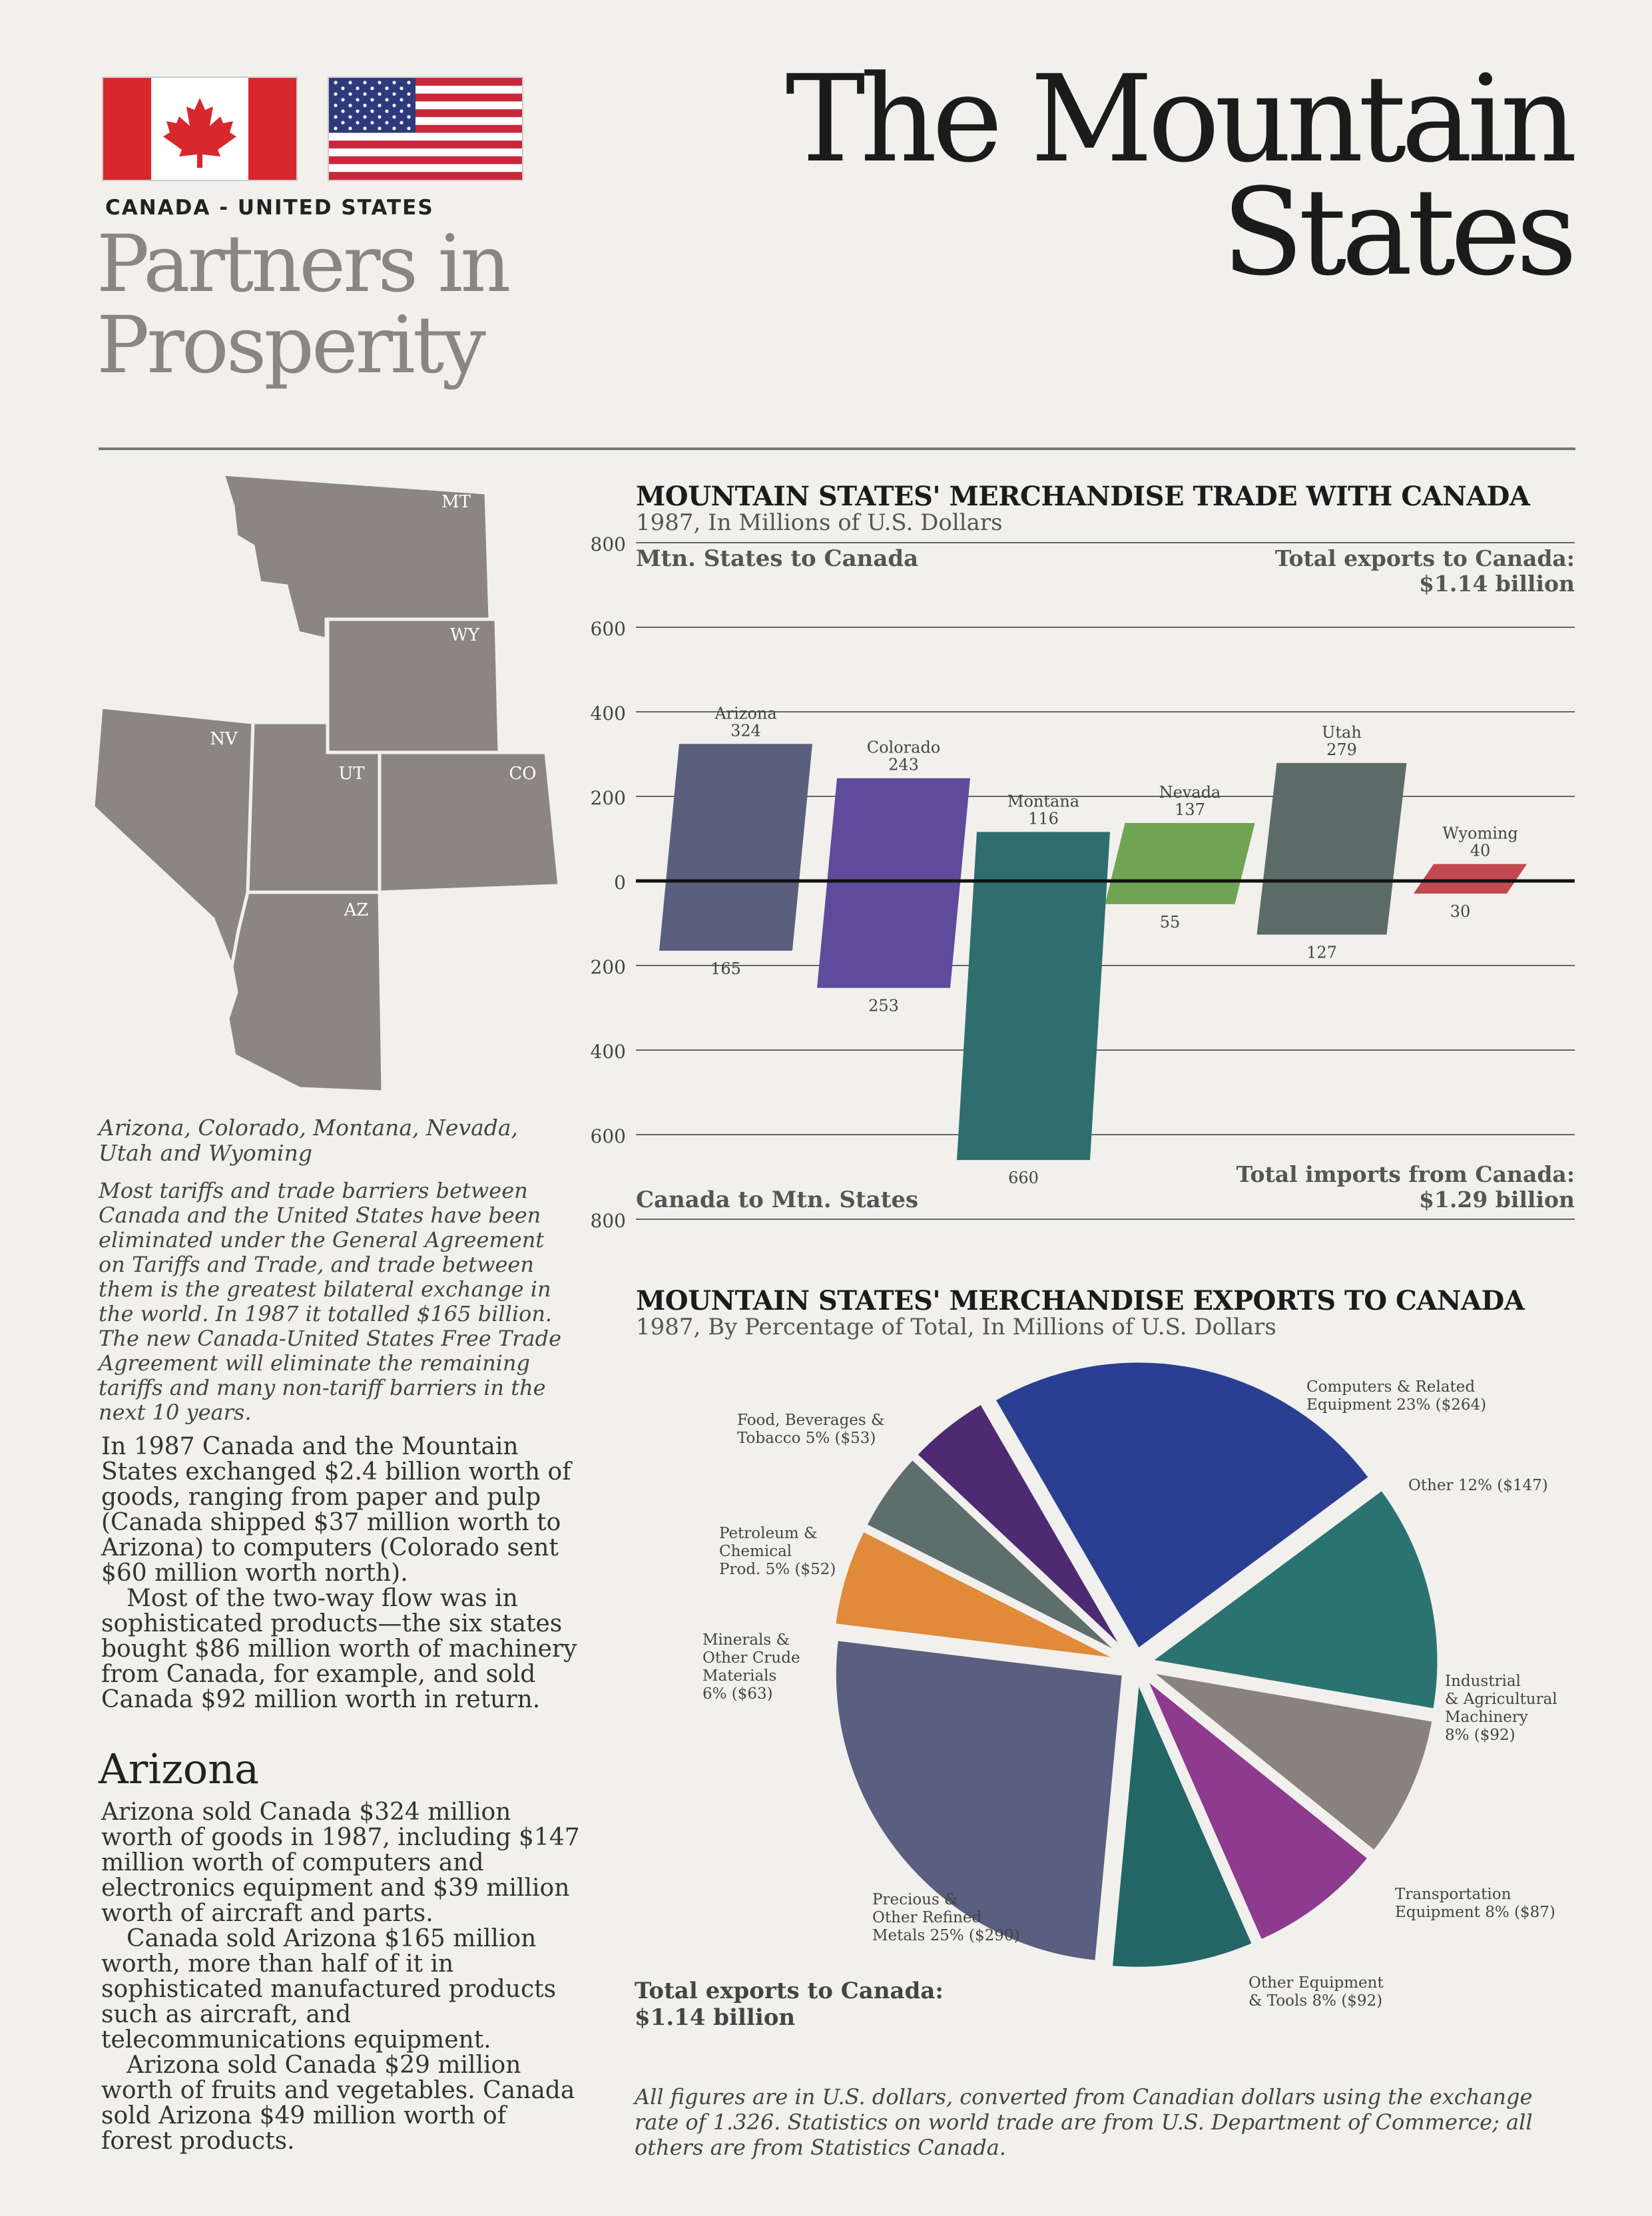  What do you see at coordinates (326, 783) in the screenshot?
I see `mountain-states-map: MT WY NV UT CO AZ` at bounding box center [326, 783].